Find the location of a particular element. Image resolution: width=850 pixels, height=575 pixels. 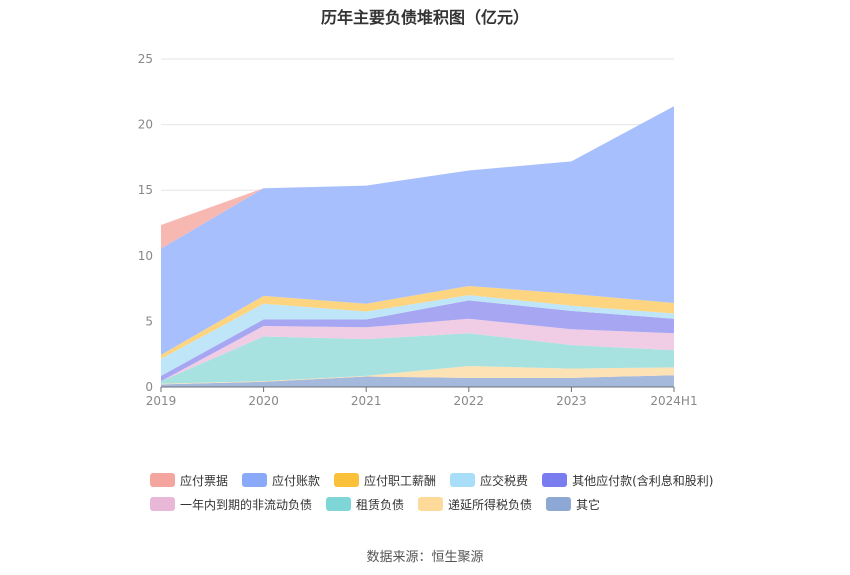

x-tick-label: 2019 is located at coordinates (161, 401).